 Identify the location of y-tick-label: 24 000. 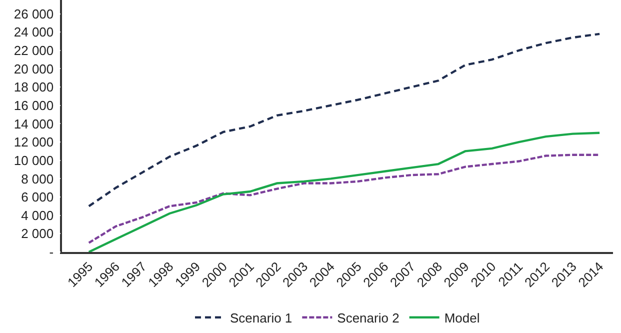
(34, 32).